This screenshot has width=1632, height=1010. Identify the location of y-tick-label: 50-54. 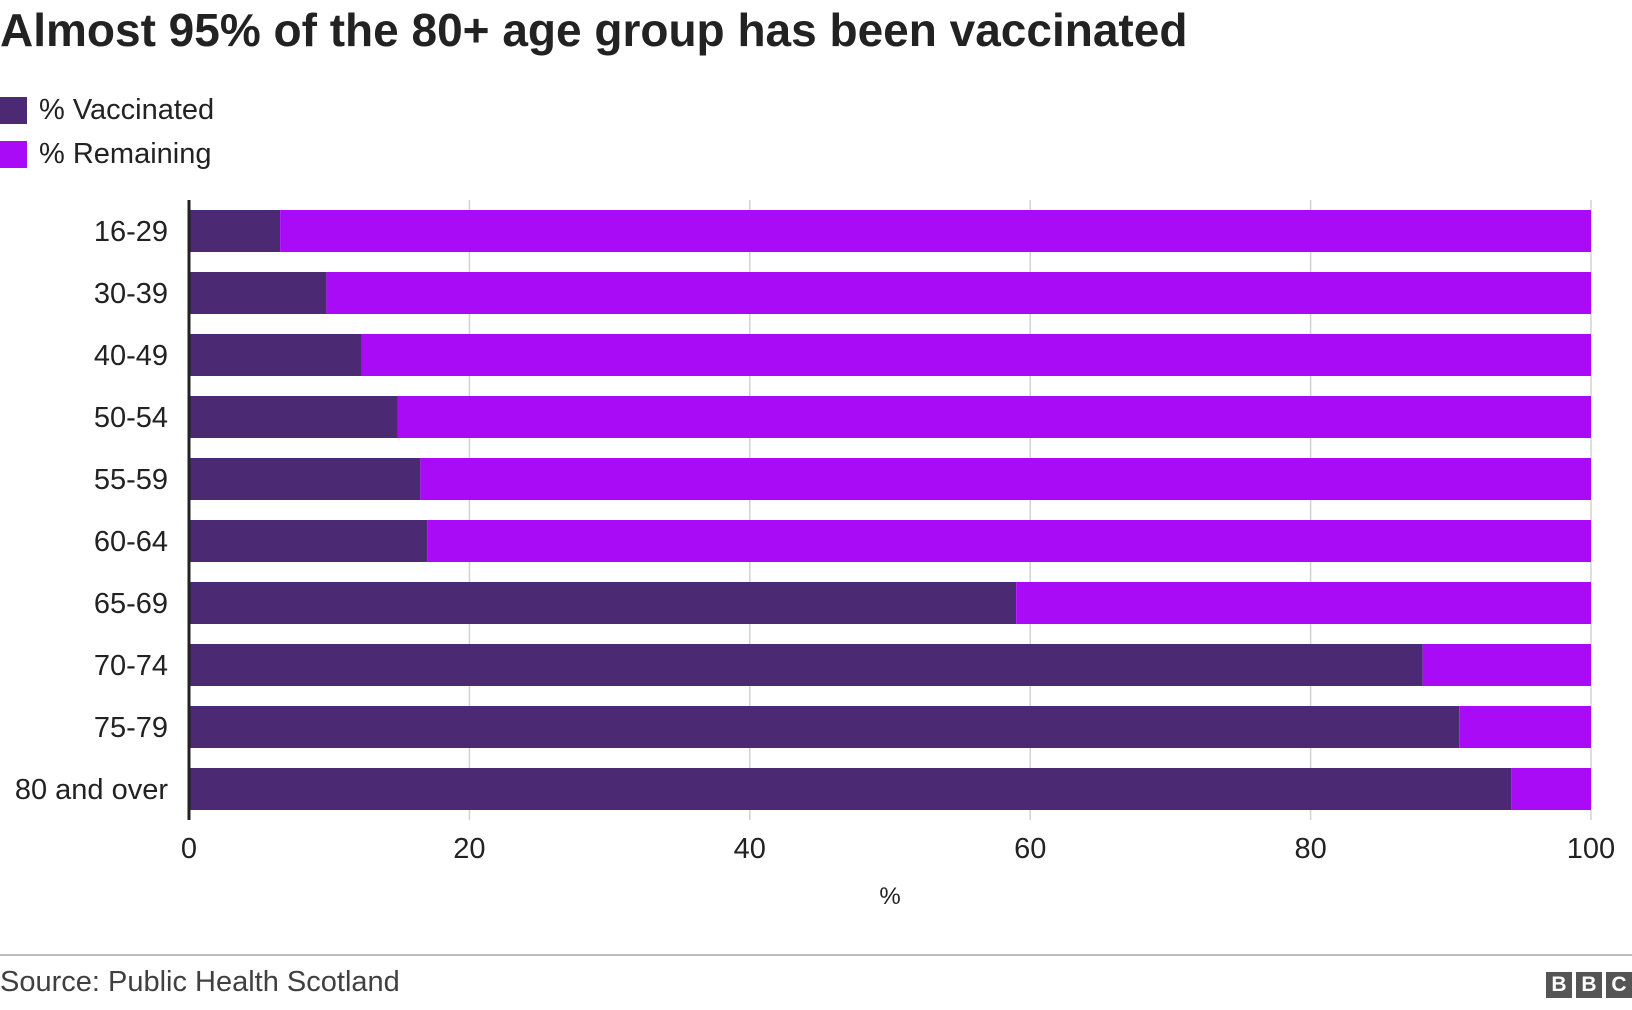
(131, 418).